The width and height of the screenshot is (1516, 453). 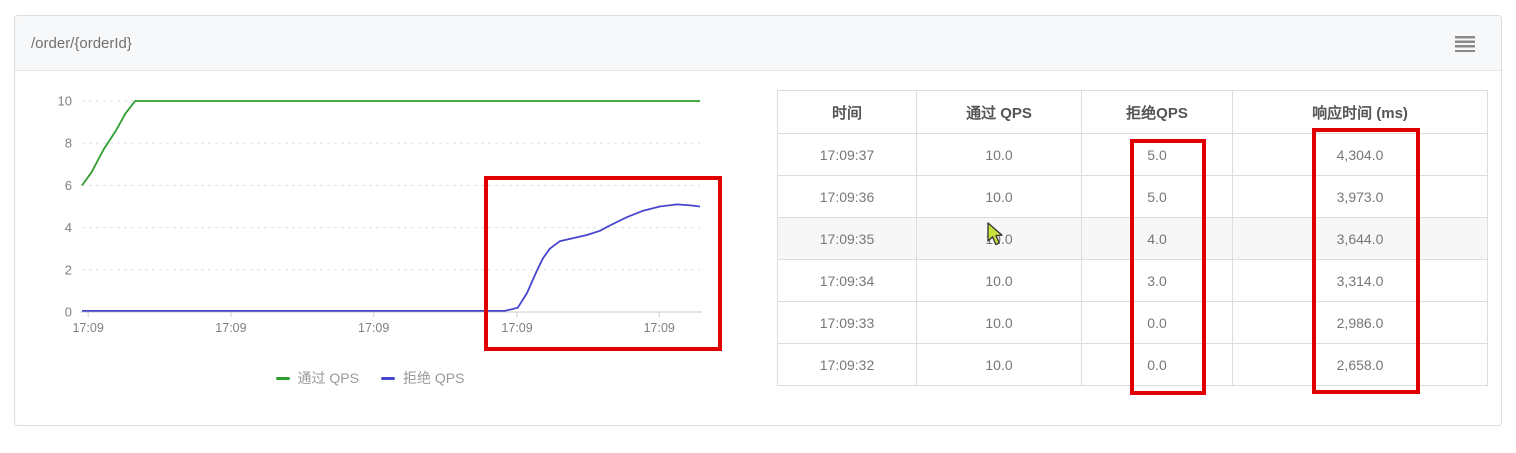 I want to click on table-row: 17:09:35 10.0 4.0 3,644.0, so click(x=1132, y=238).